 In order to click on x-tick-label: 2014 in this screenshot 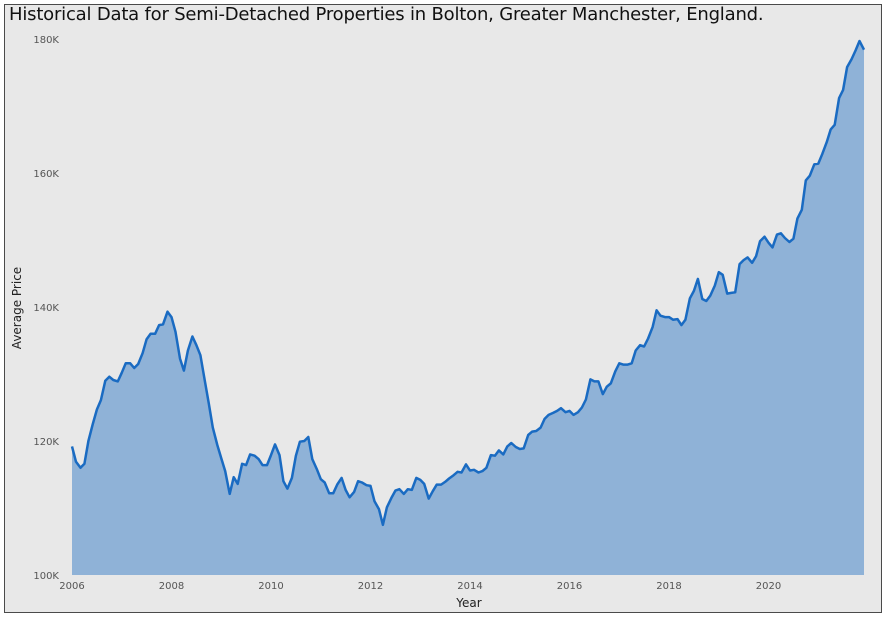, I will do `click(469, 586)`.